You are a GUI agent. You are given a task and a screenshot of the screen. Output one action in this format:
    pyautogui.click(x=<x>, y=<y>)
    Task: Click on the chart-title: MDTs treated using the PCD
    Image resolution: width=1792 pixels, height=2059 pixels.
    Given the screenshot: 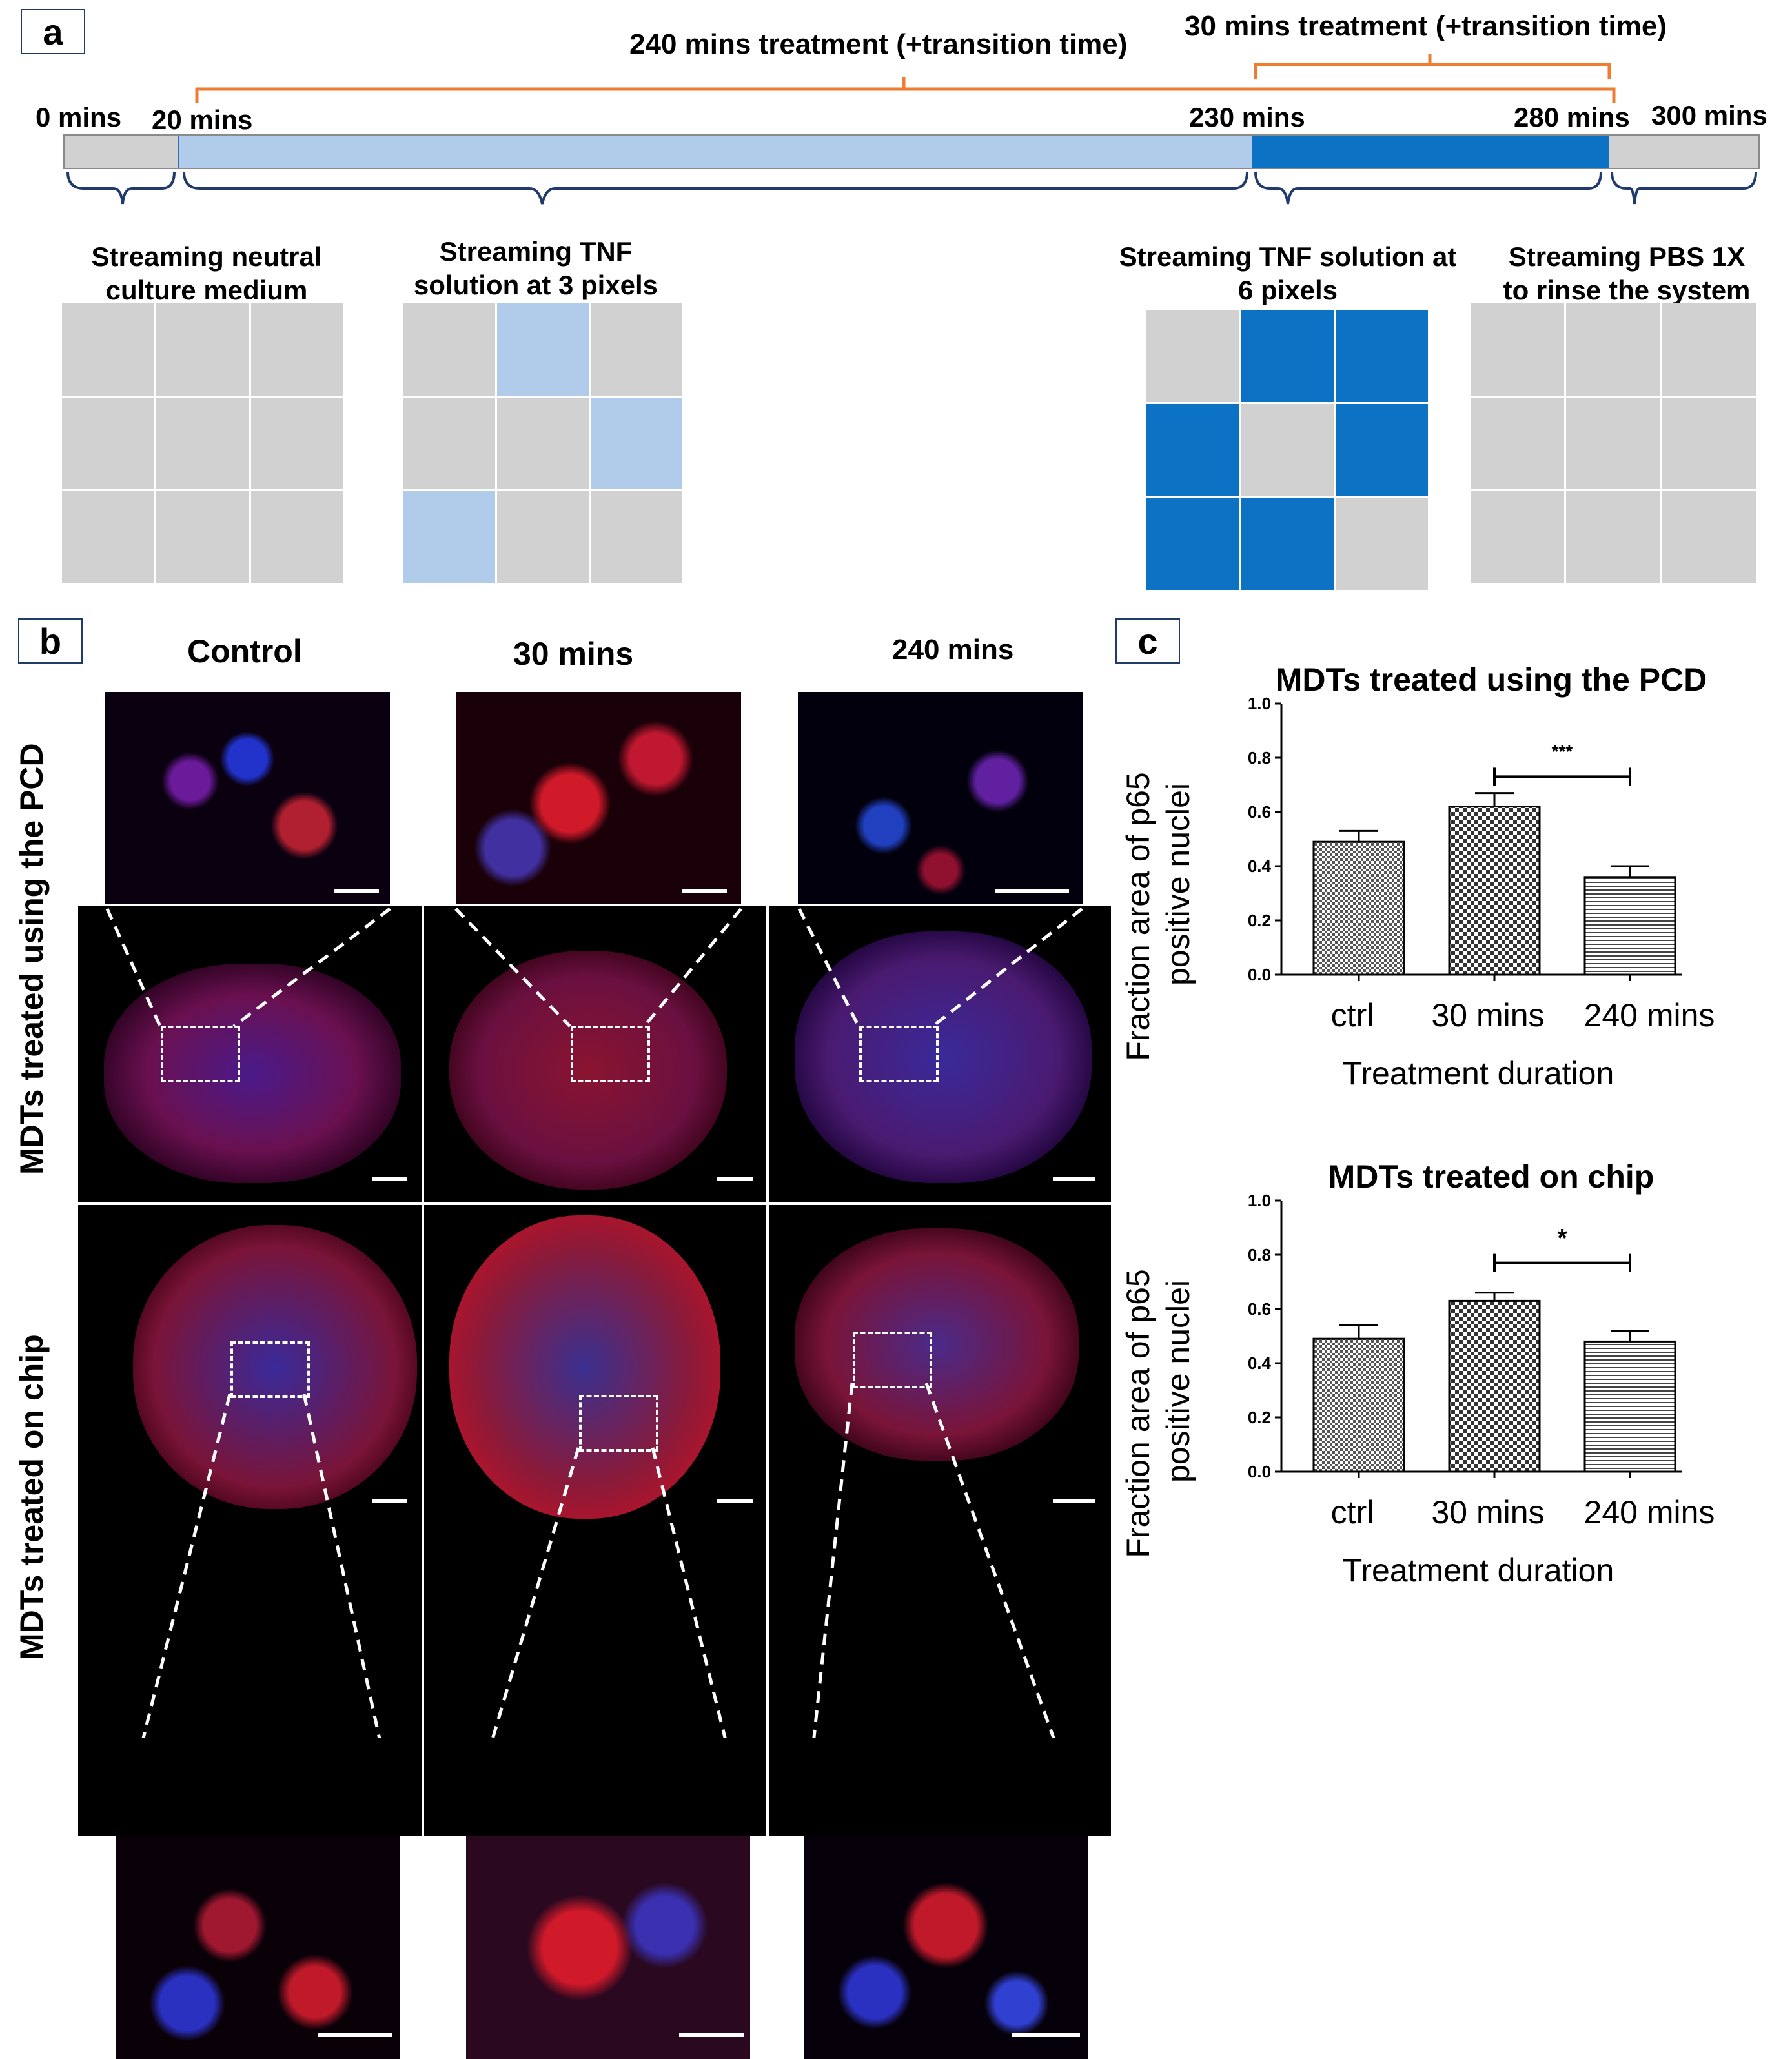 What is the action you would take?
    pyautogui.click(x=1491, y=681)
    